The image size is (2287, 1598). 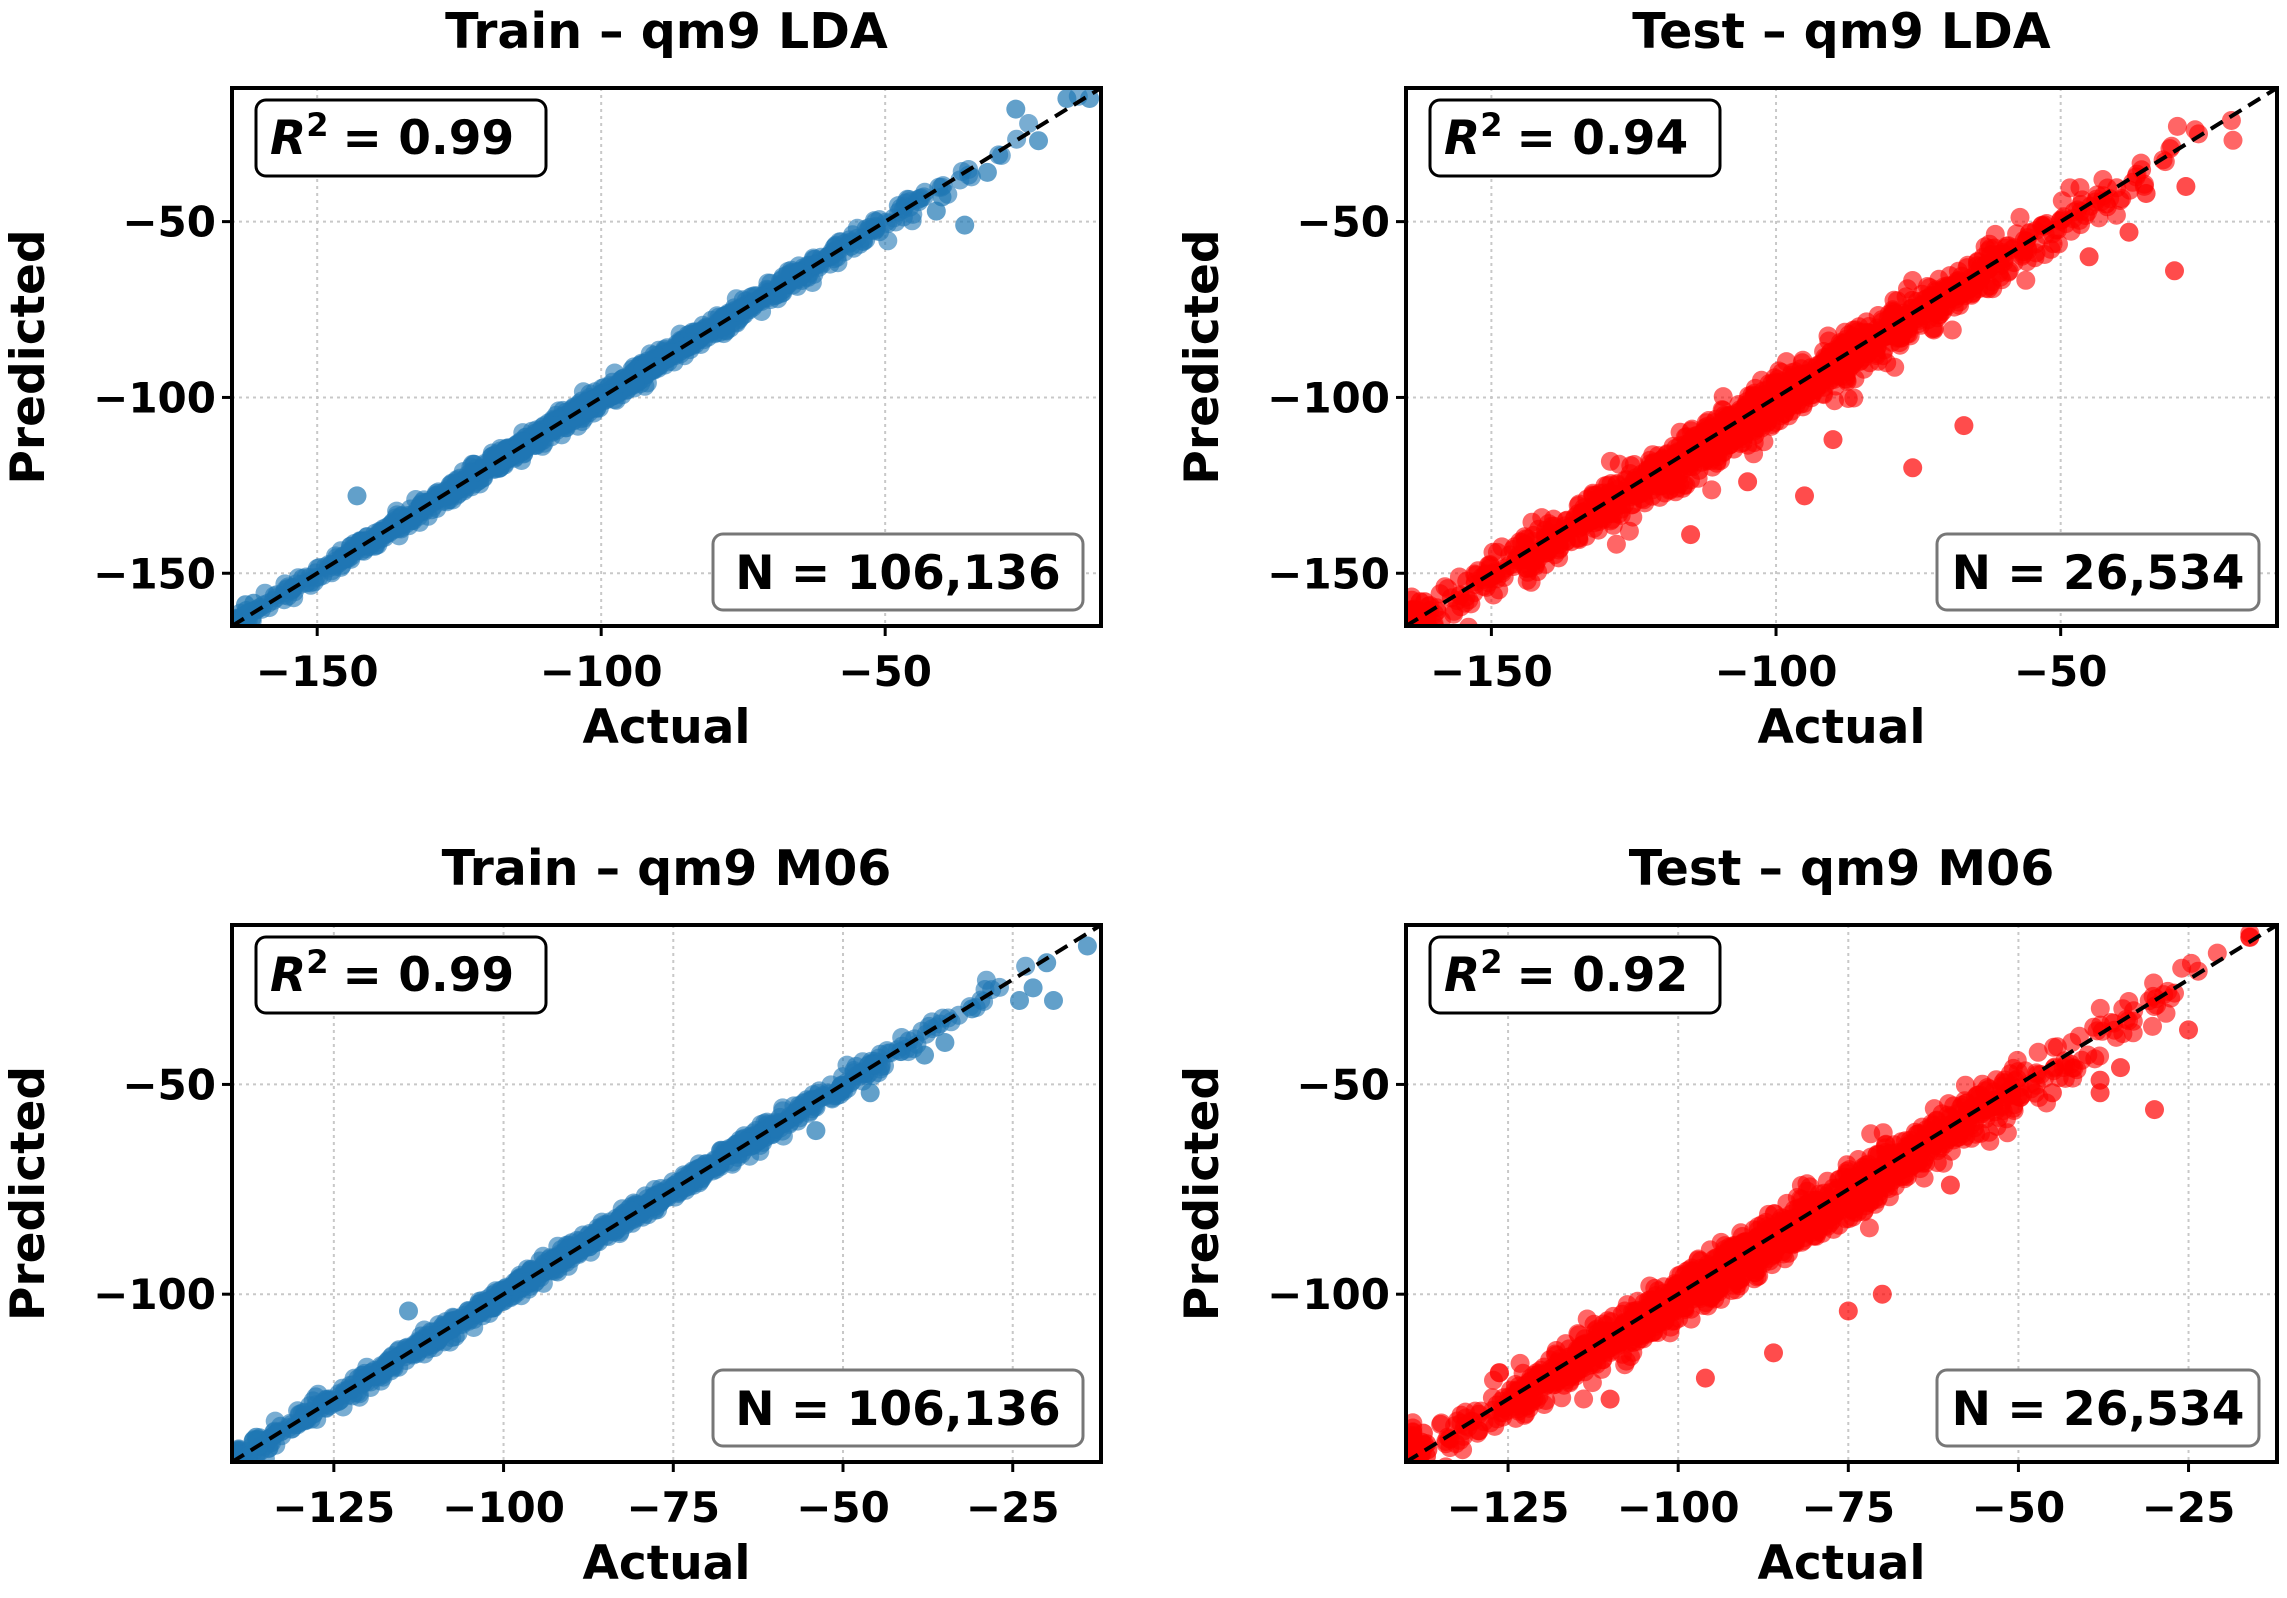 I want to click on r2-box, so click(x=401, y=138).